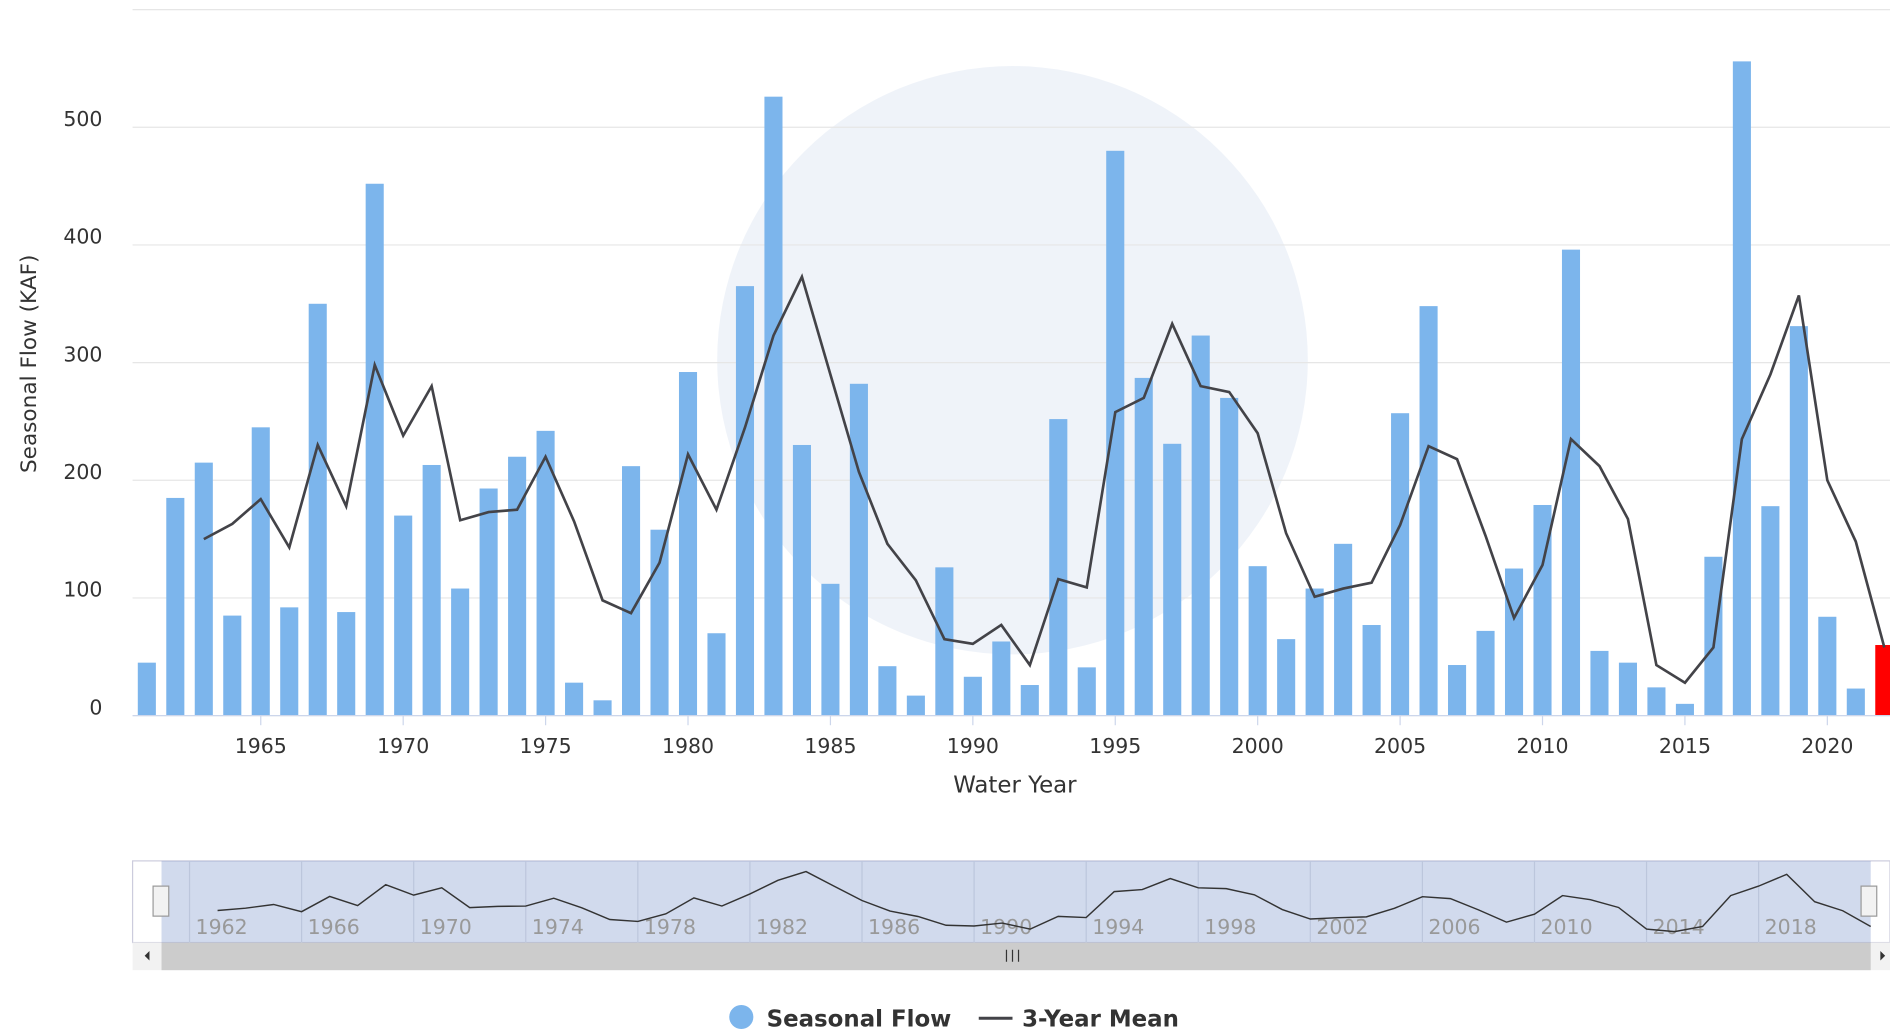 This screenshot has width=1890, height=1035. What do you see at coordinates (782, 927) in the screenshot?
I see `navigator-tick-label: 1982` at bounding box center [782, 927].